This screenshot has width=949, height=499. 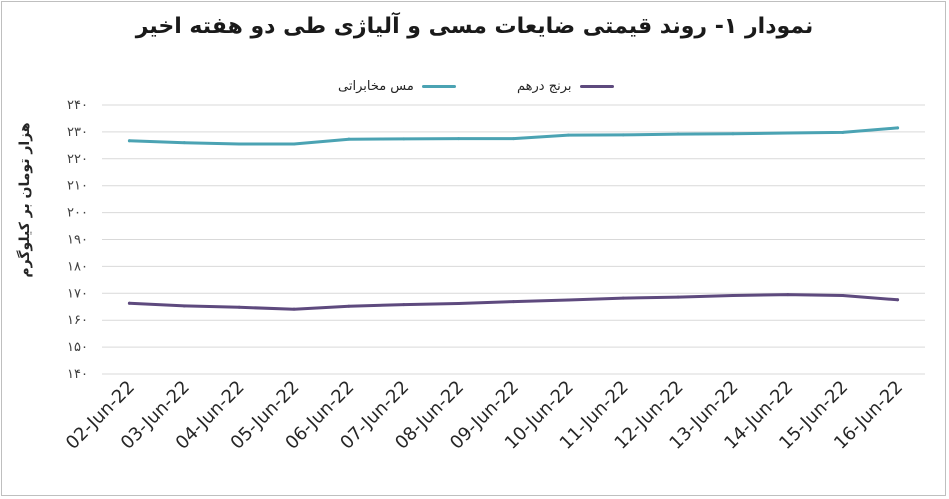 I want to click on y-tick-label: ۱۶۰, so click(x=77, y=320).